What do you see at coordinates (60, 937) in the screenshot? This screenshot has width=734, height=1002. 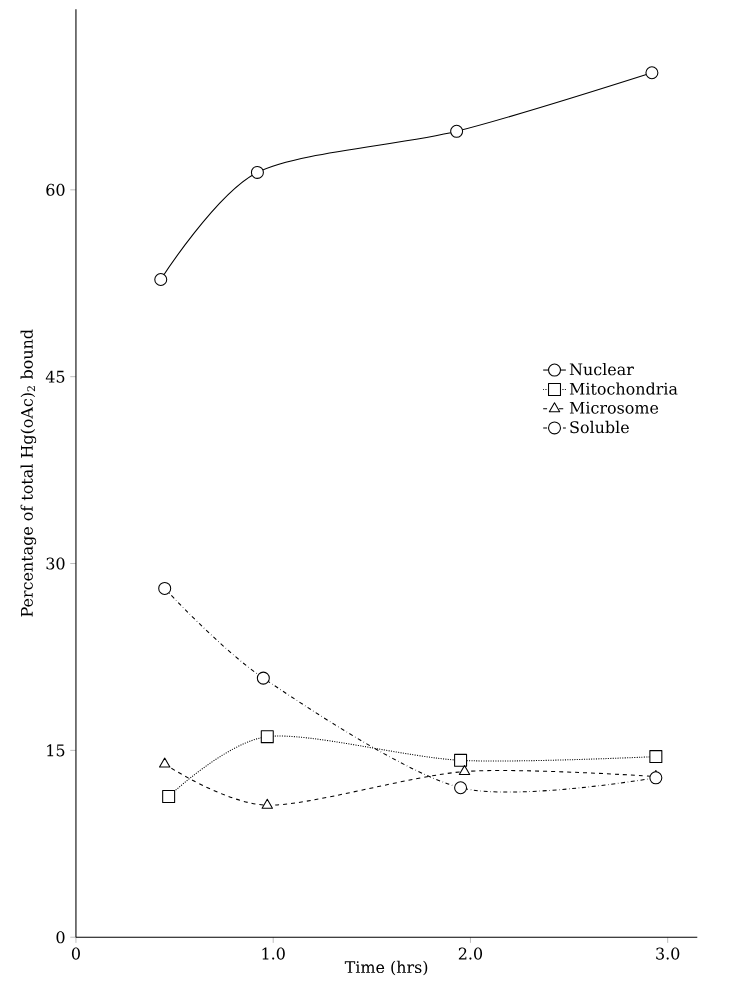 I see `y-tick-label: 0` at bounding box center [60, 937].